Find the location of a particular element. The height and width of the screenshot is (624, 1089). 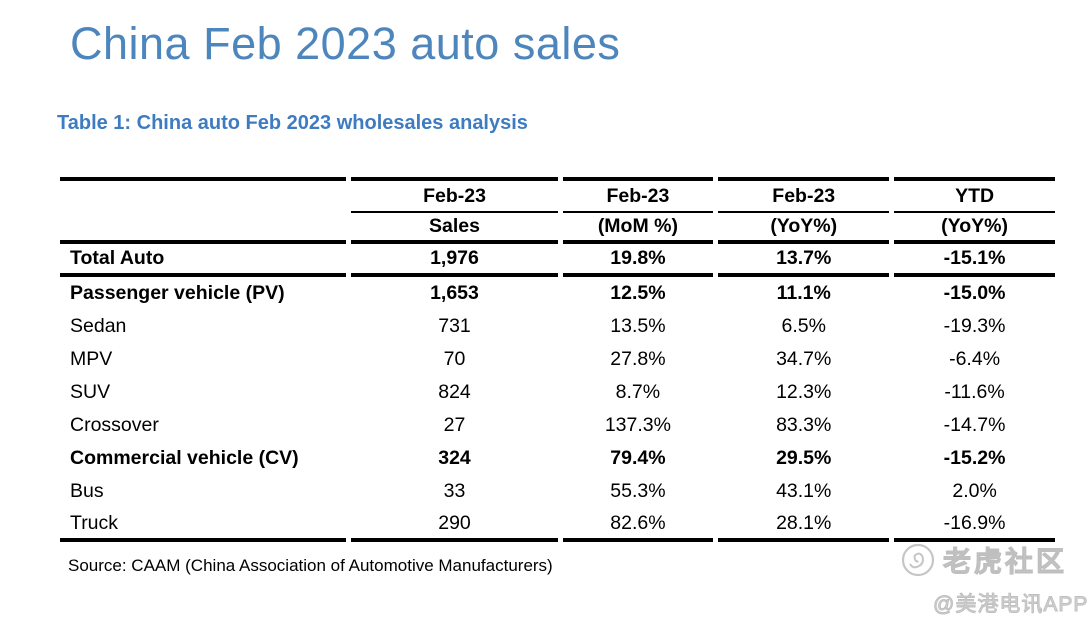

header-mom-label: (MoM %) is located at coordinates (638, 228).